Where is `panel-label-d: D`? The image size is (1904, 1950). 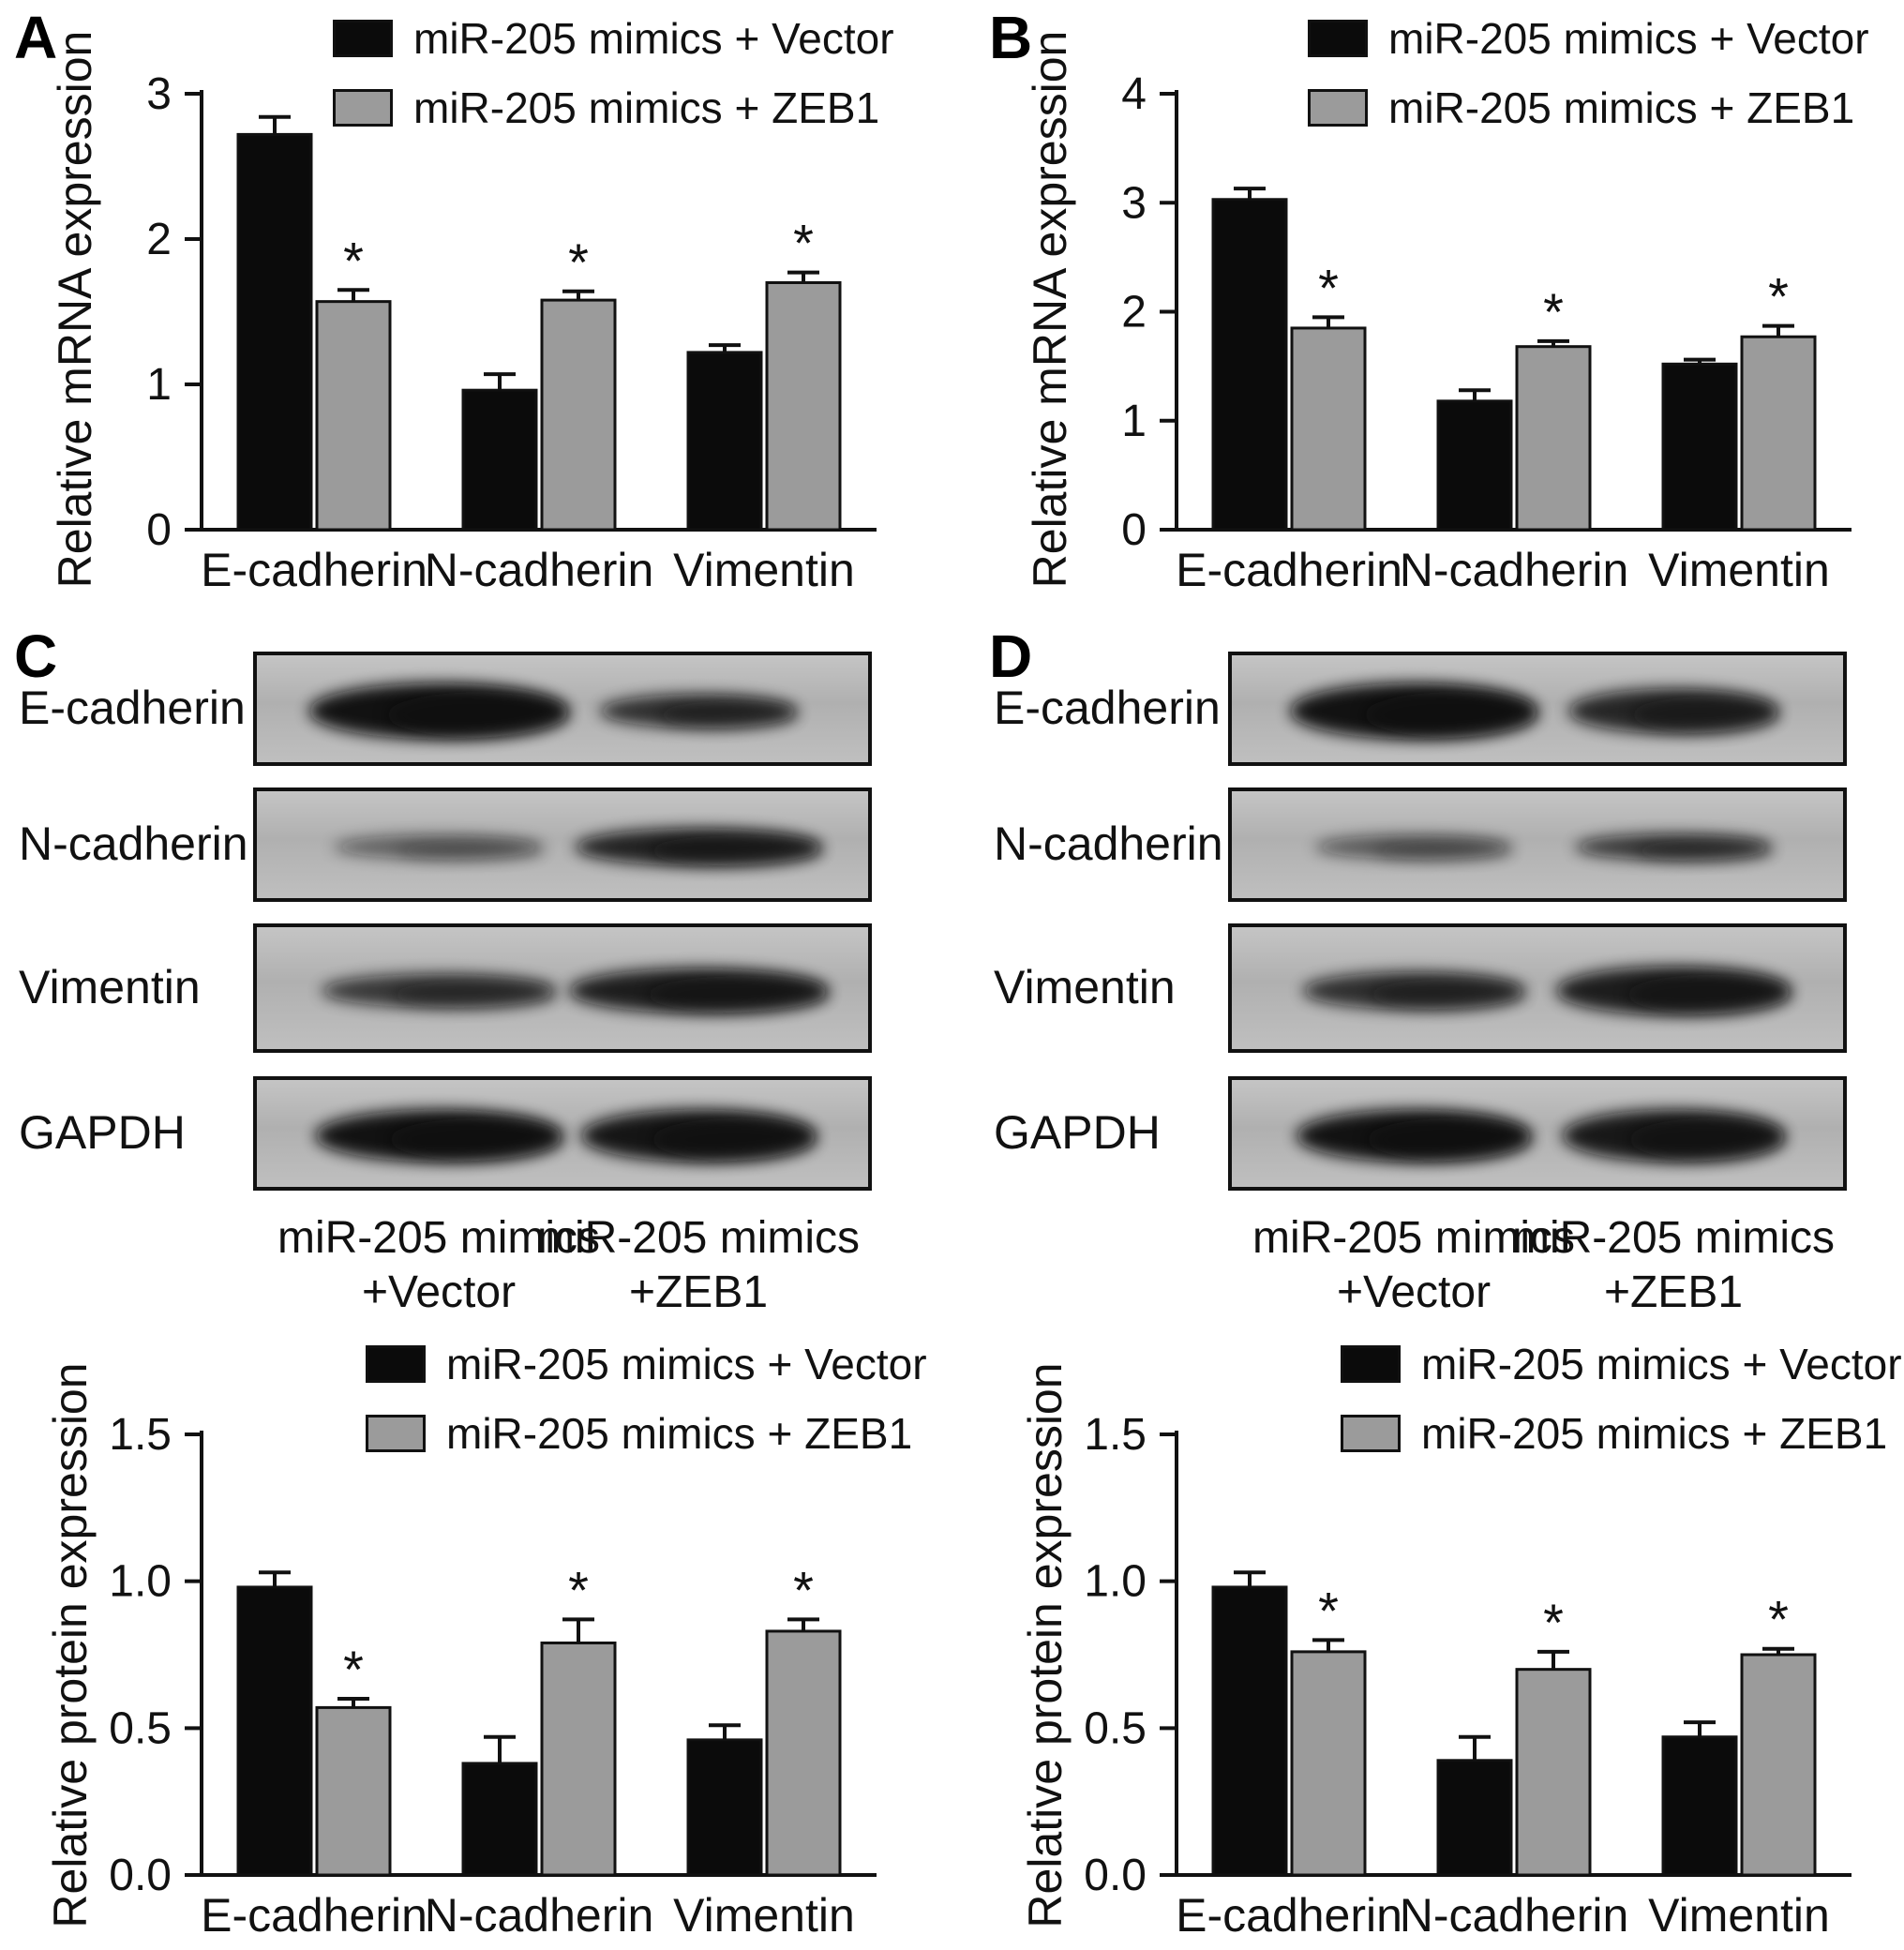 panel-label-d: D is located at coordinates (1011, 656).